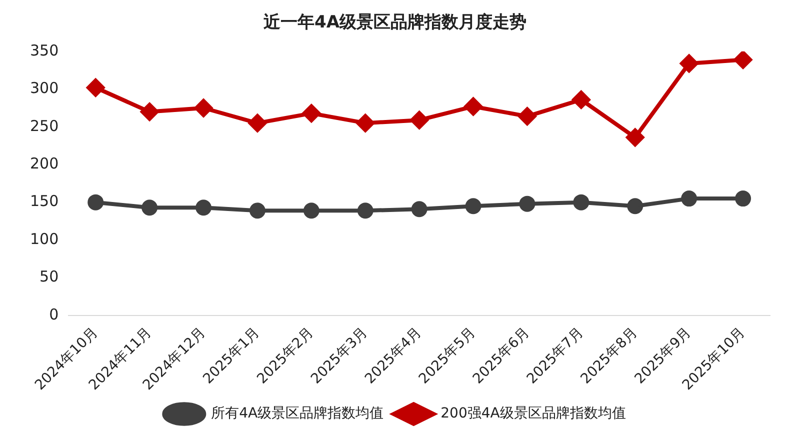  I want to click on legend-label: 200强4A级景区品牌指数均值, so click(533, 414).